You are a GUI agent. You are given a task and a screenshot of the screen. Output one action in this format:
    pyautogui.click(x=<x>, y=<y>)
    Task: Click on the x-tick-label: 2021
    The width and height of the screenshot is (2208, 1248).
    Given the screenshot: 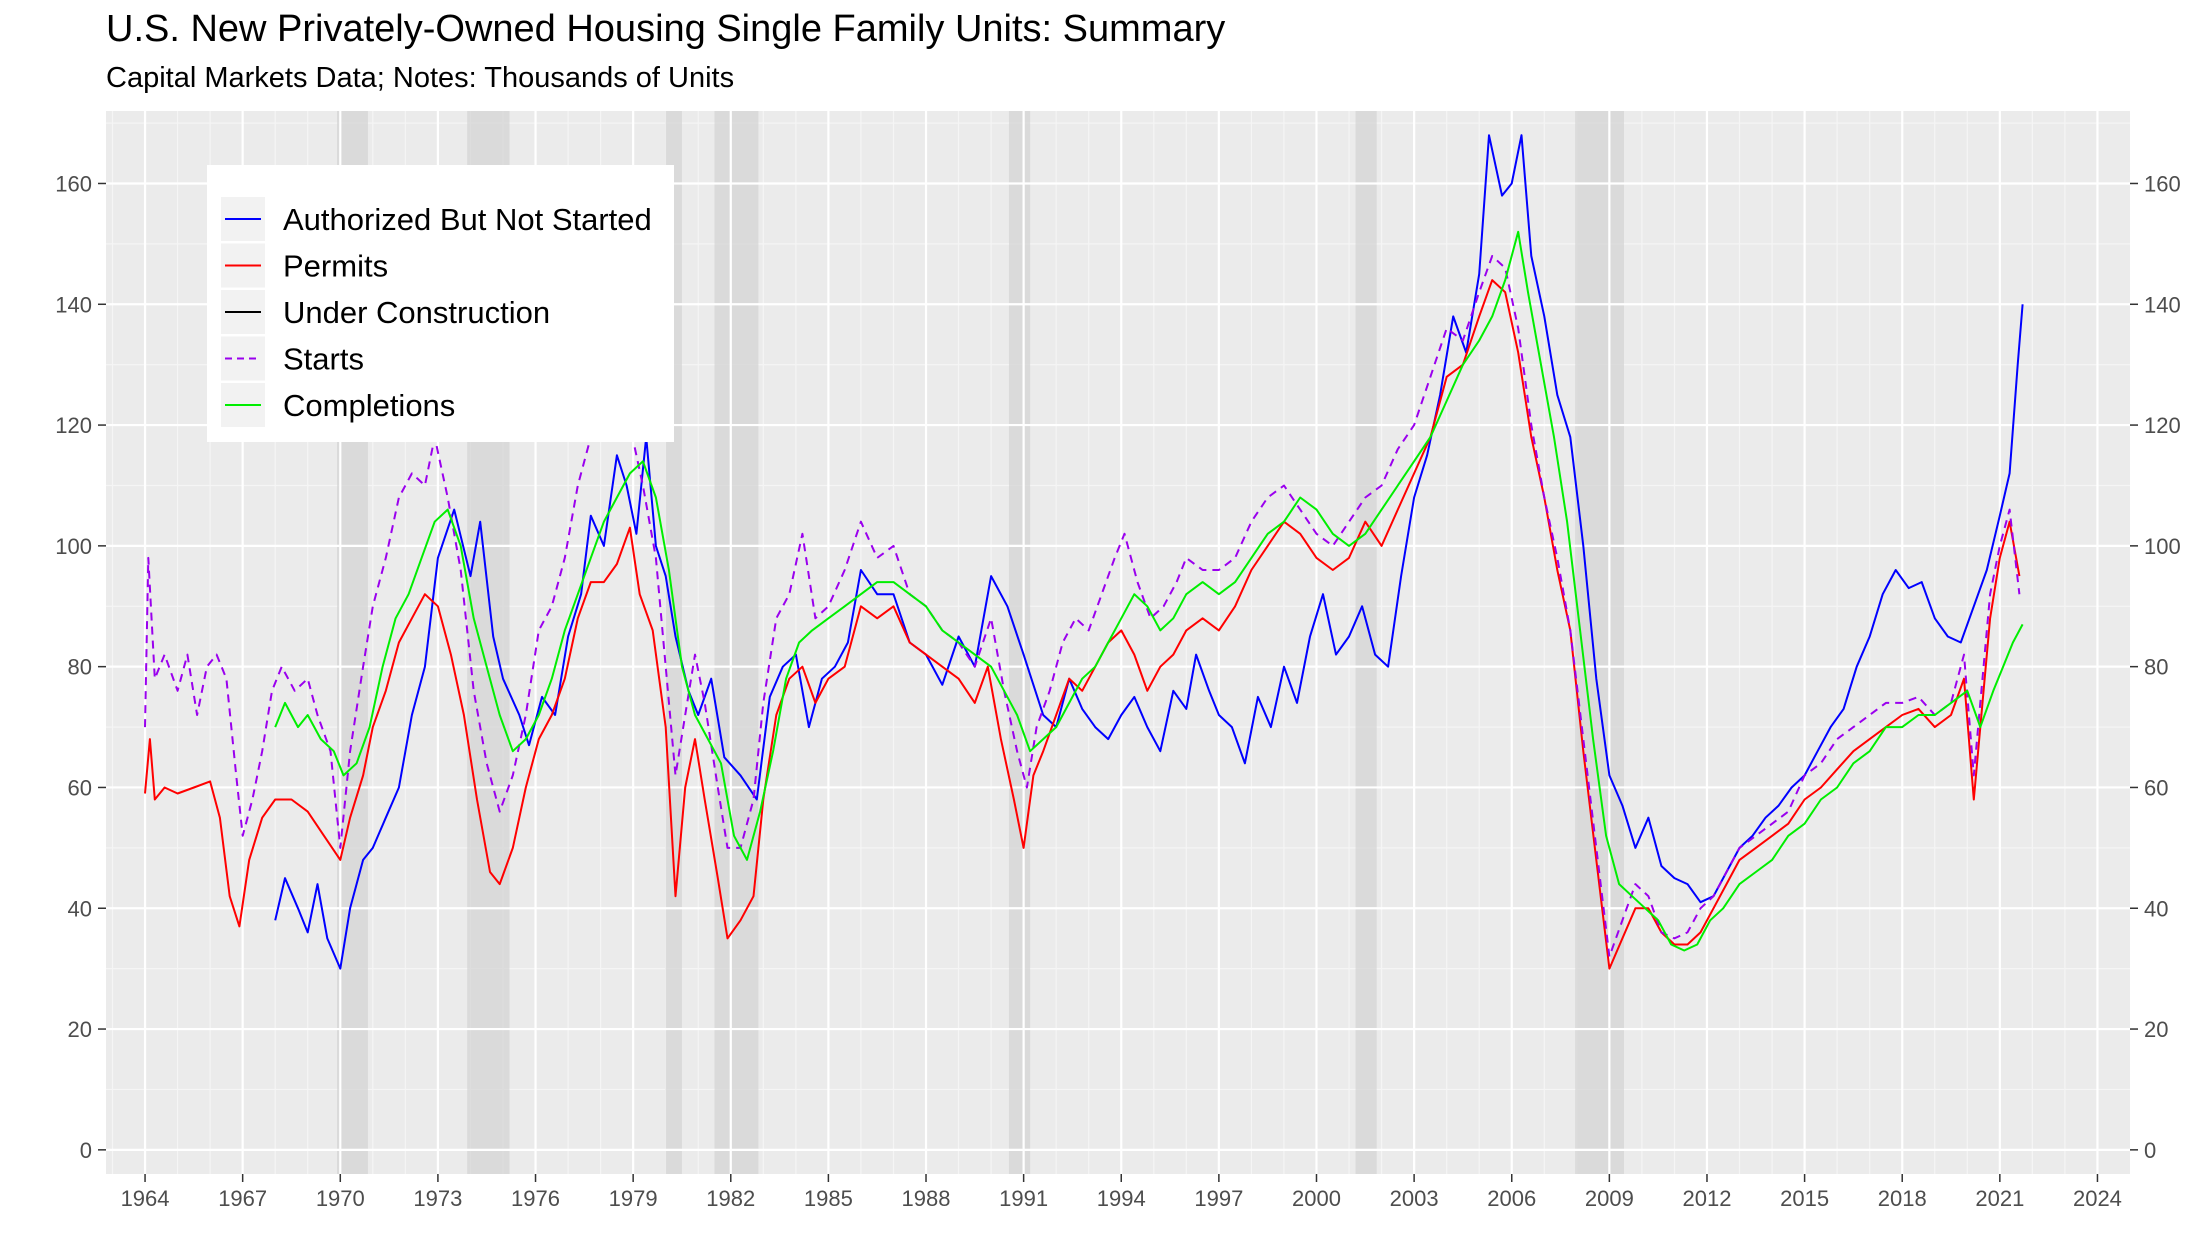 What is the action you would take?
    pyautogui.click(x=1999, y=1198)
    